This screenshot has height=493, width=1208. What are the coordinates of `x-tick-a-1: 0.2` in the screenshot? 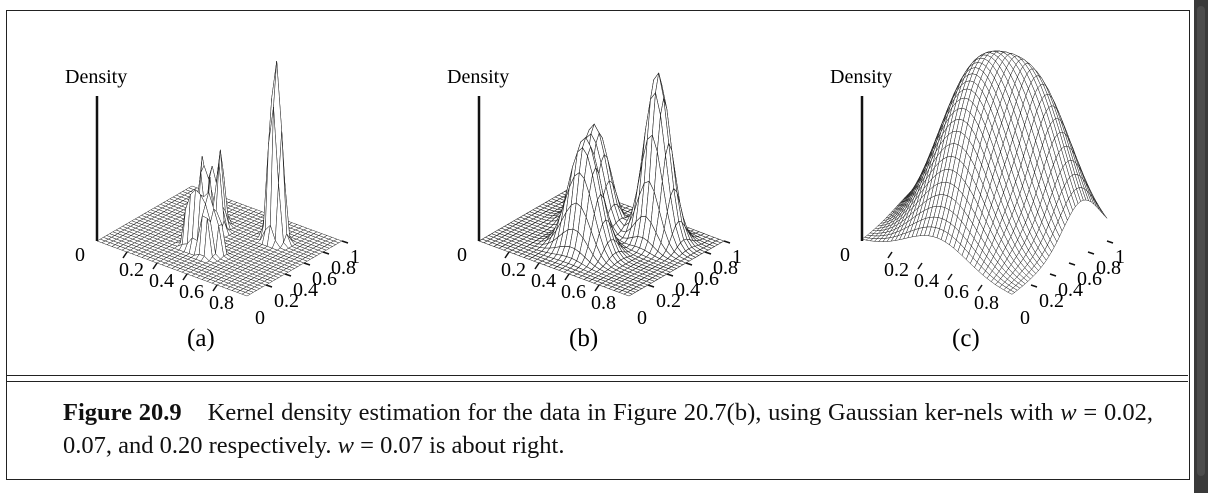 It's located at (131, 270).